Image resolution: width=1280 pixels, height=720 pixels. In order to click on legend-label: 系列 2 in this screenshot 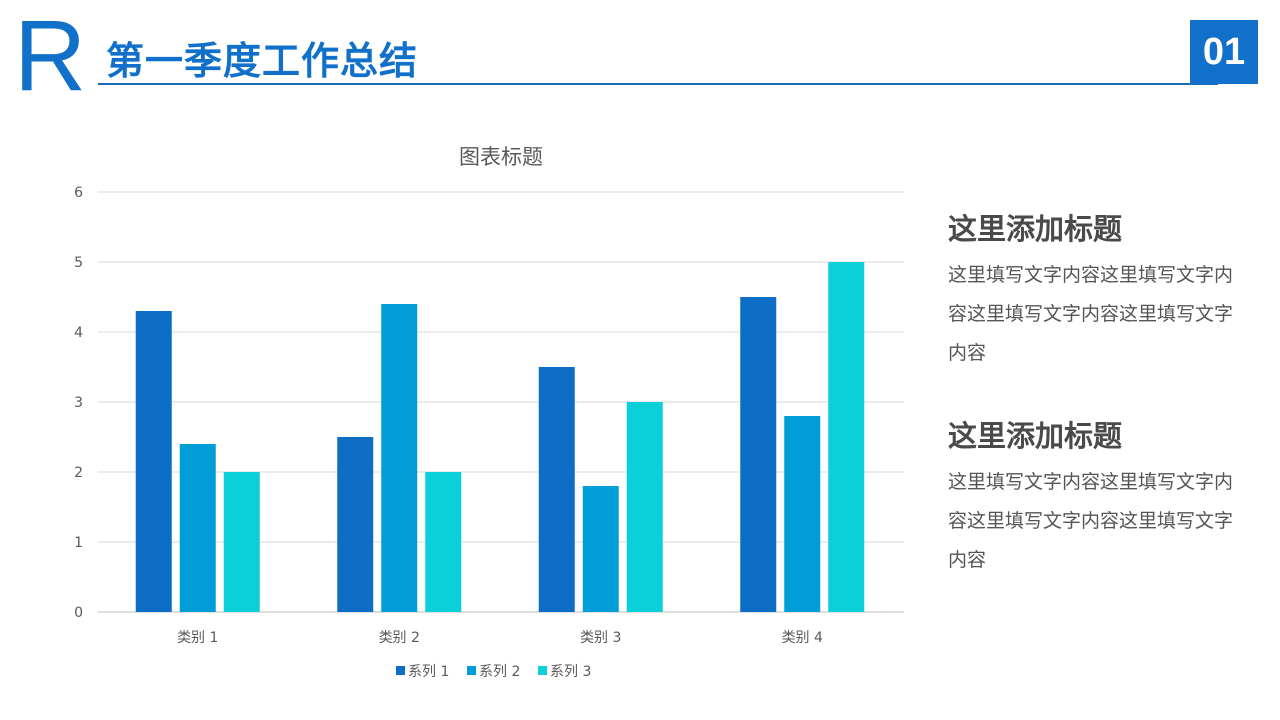, I will do `click(499, 672)`.